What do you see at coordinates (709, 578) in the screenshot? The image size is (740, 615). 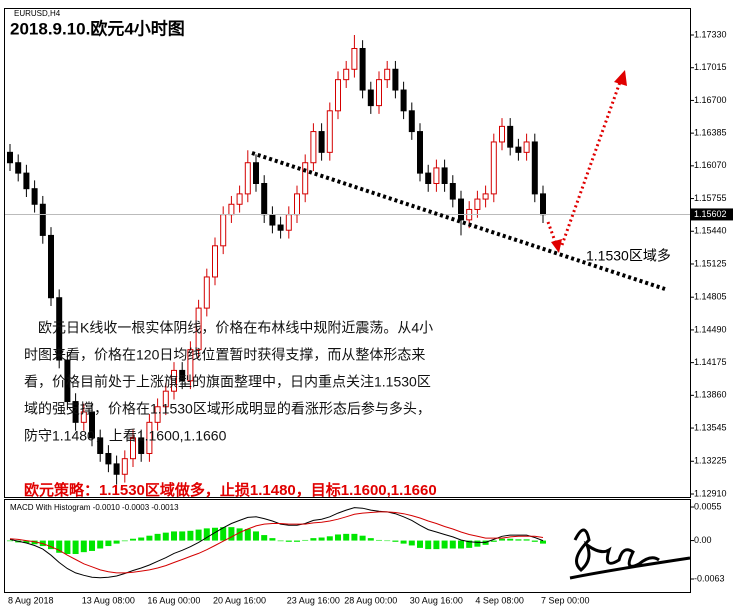 I see `y-tick-label: -0.0063` at bounding box center [709, 578].